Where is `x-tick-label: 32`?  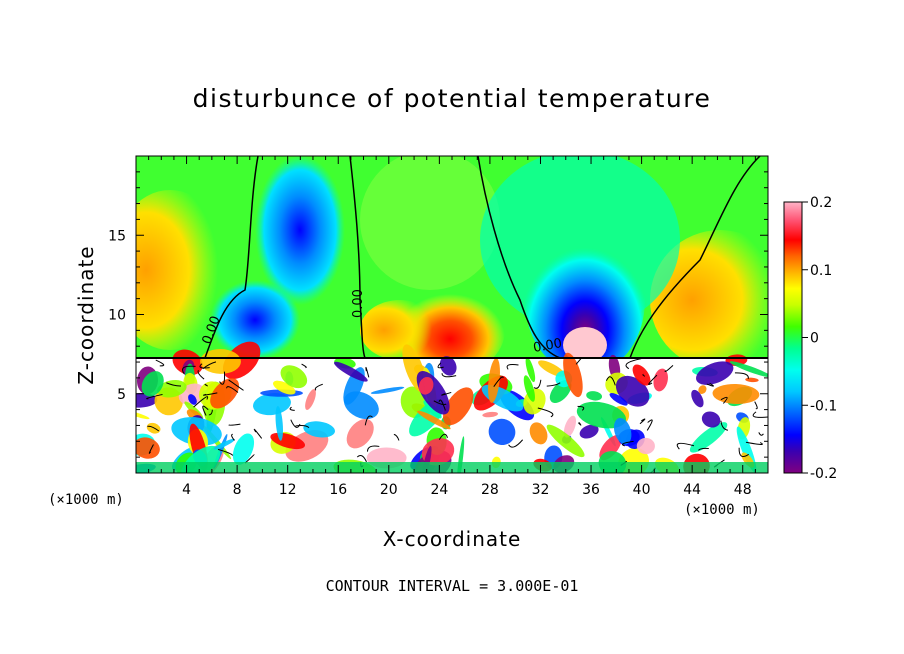
x-tick-label: 32 is located at coordinates (541, 490).